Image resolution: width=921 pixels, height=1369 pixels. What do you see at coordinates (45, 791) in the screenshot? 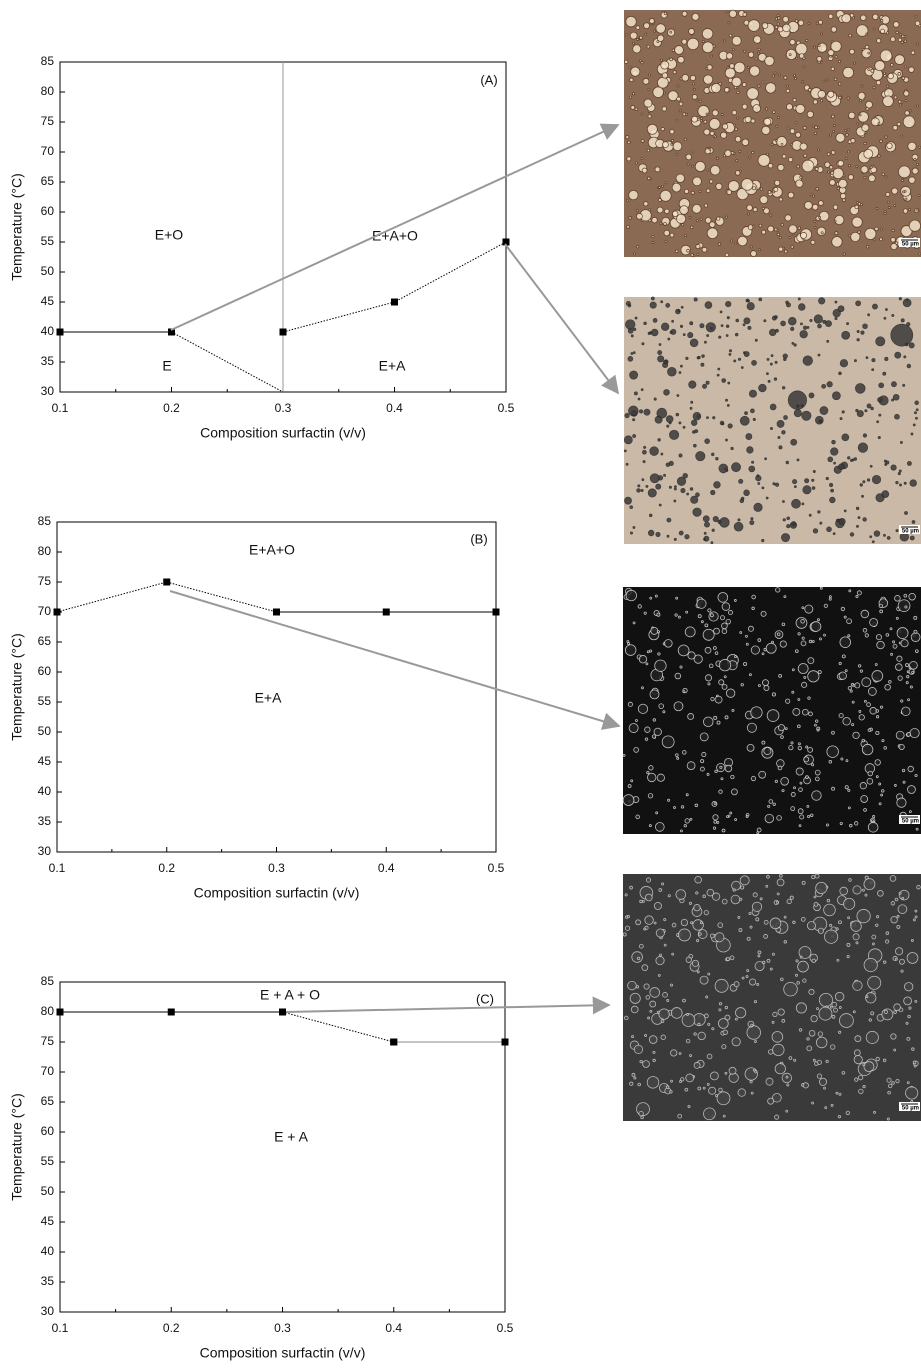
I see `y-tick-label: 40` at bounding box center [45, 791].